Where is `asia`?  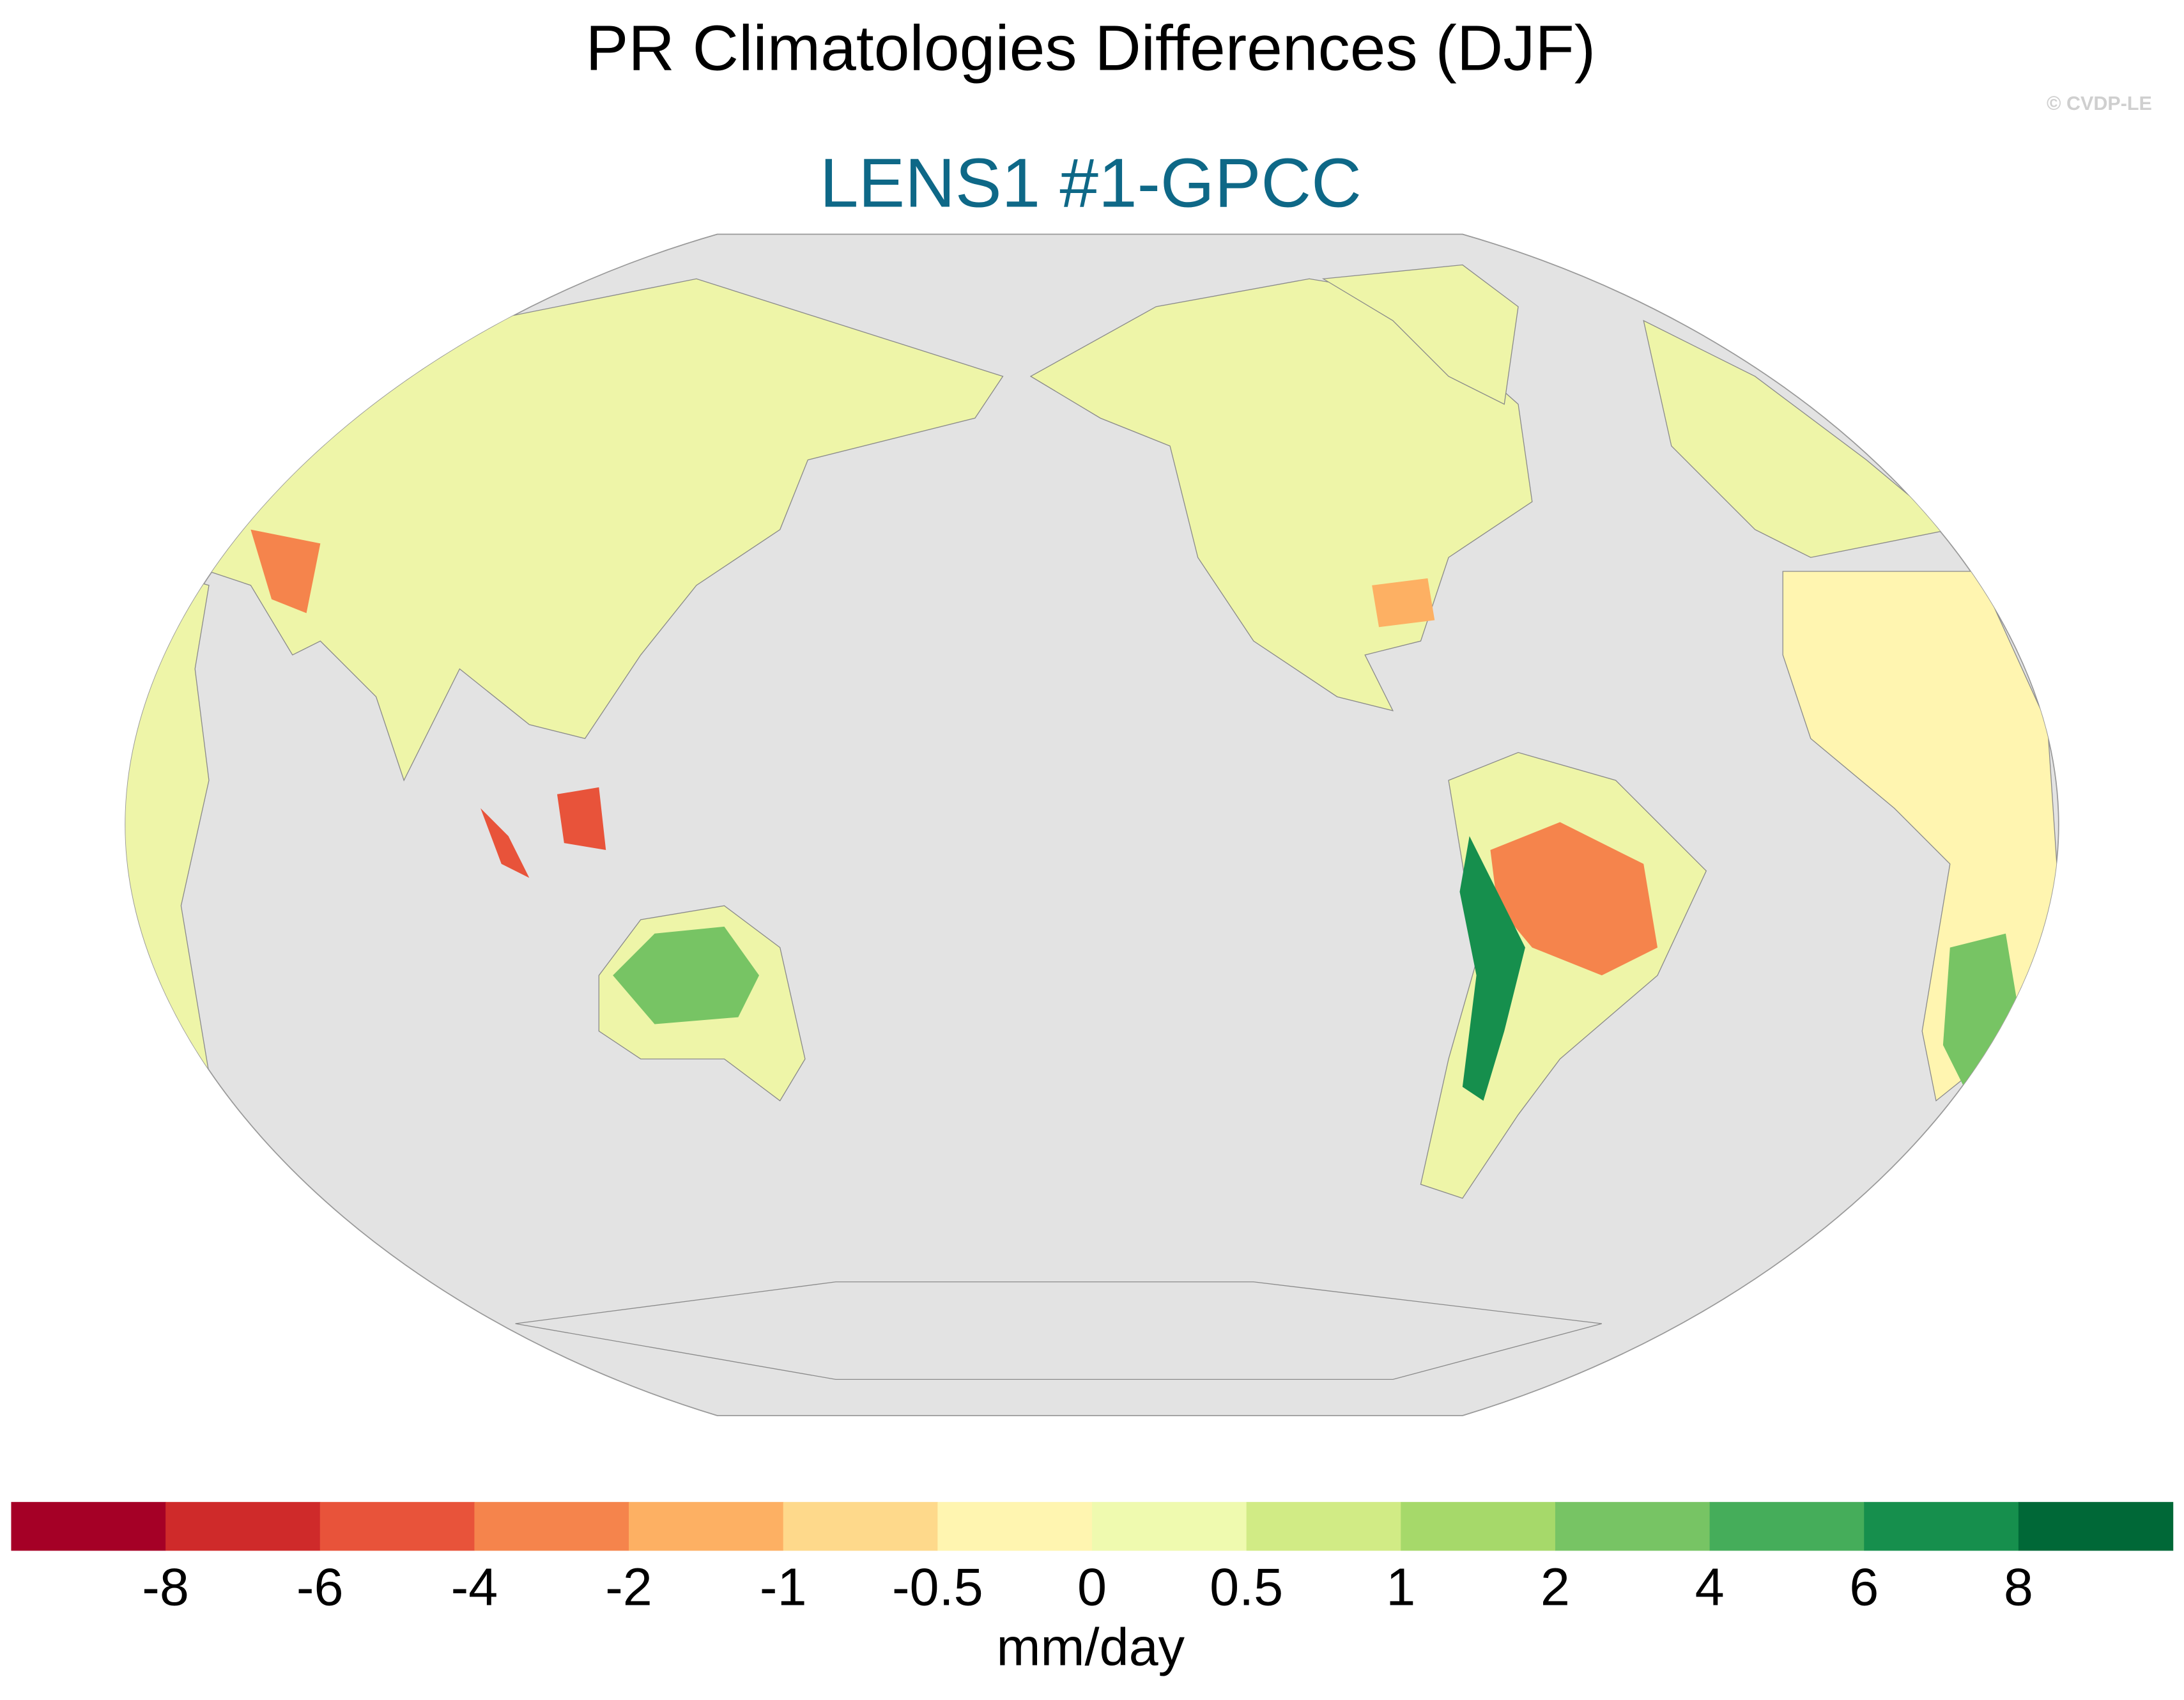
asia is located at coordinates (606, 530).